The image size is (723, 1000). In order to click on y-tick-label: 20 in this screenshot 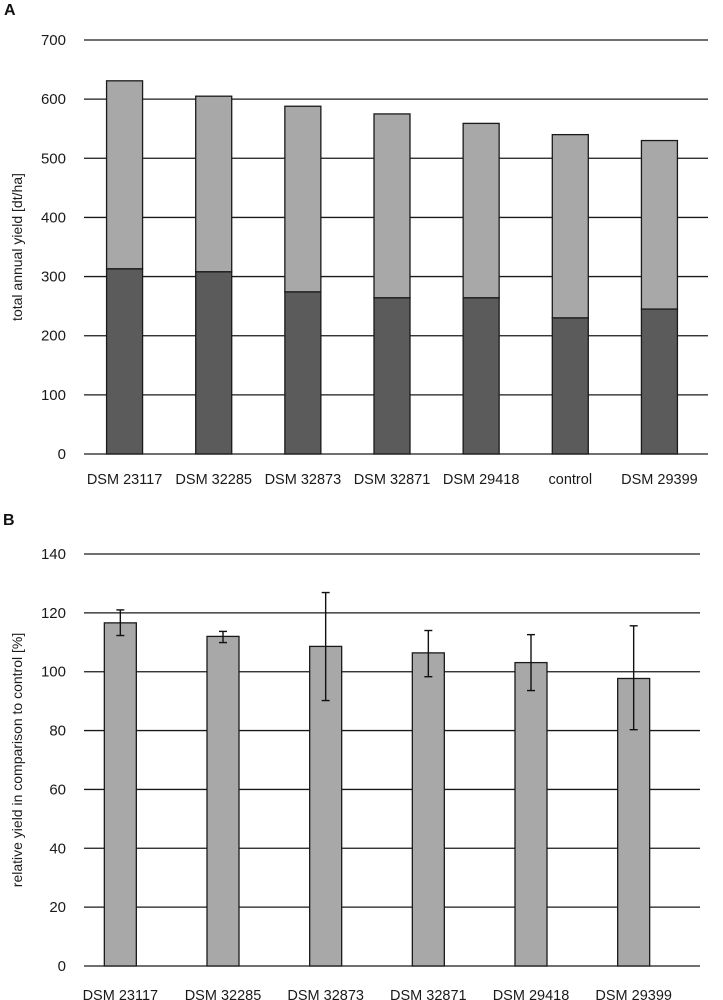, I will do `click(57, 907)`.